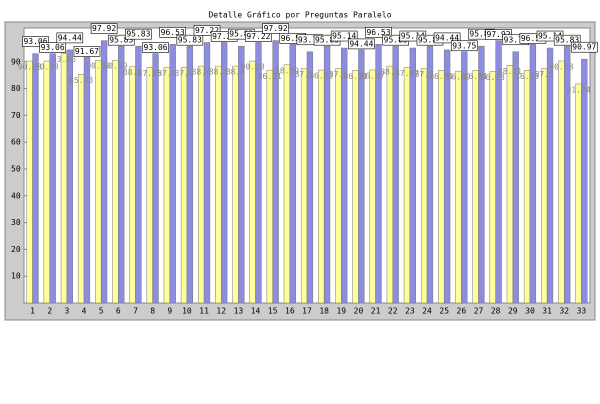  What do you see at coordinates (410, 311) in the screenshot?
I see `x-tick-label: 23` at bounding box center [410, 311].